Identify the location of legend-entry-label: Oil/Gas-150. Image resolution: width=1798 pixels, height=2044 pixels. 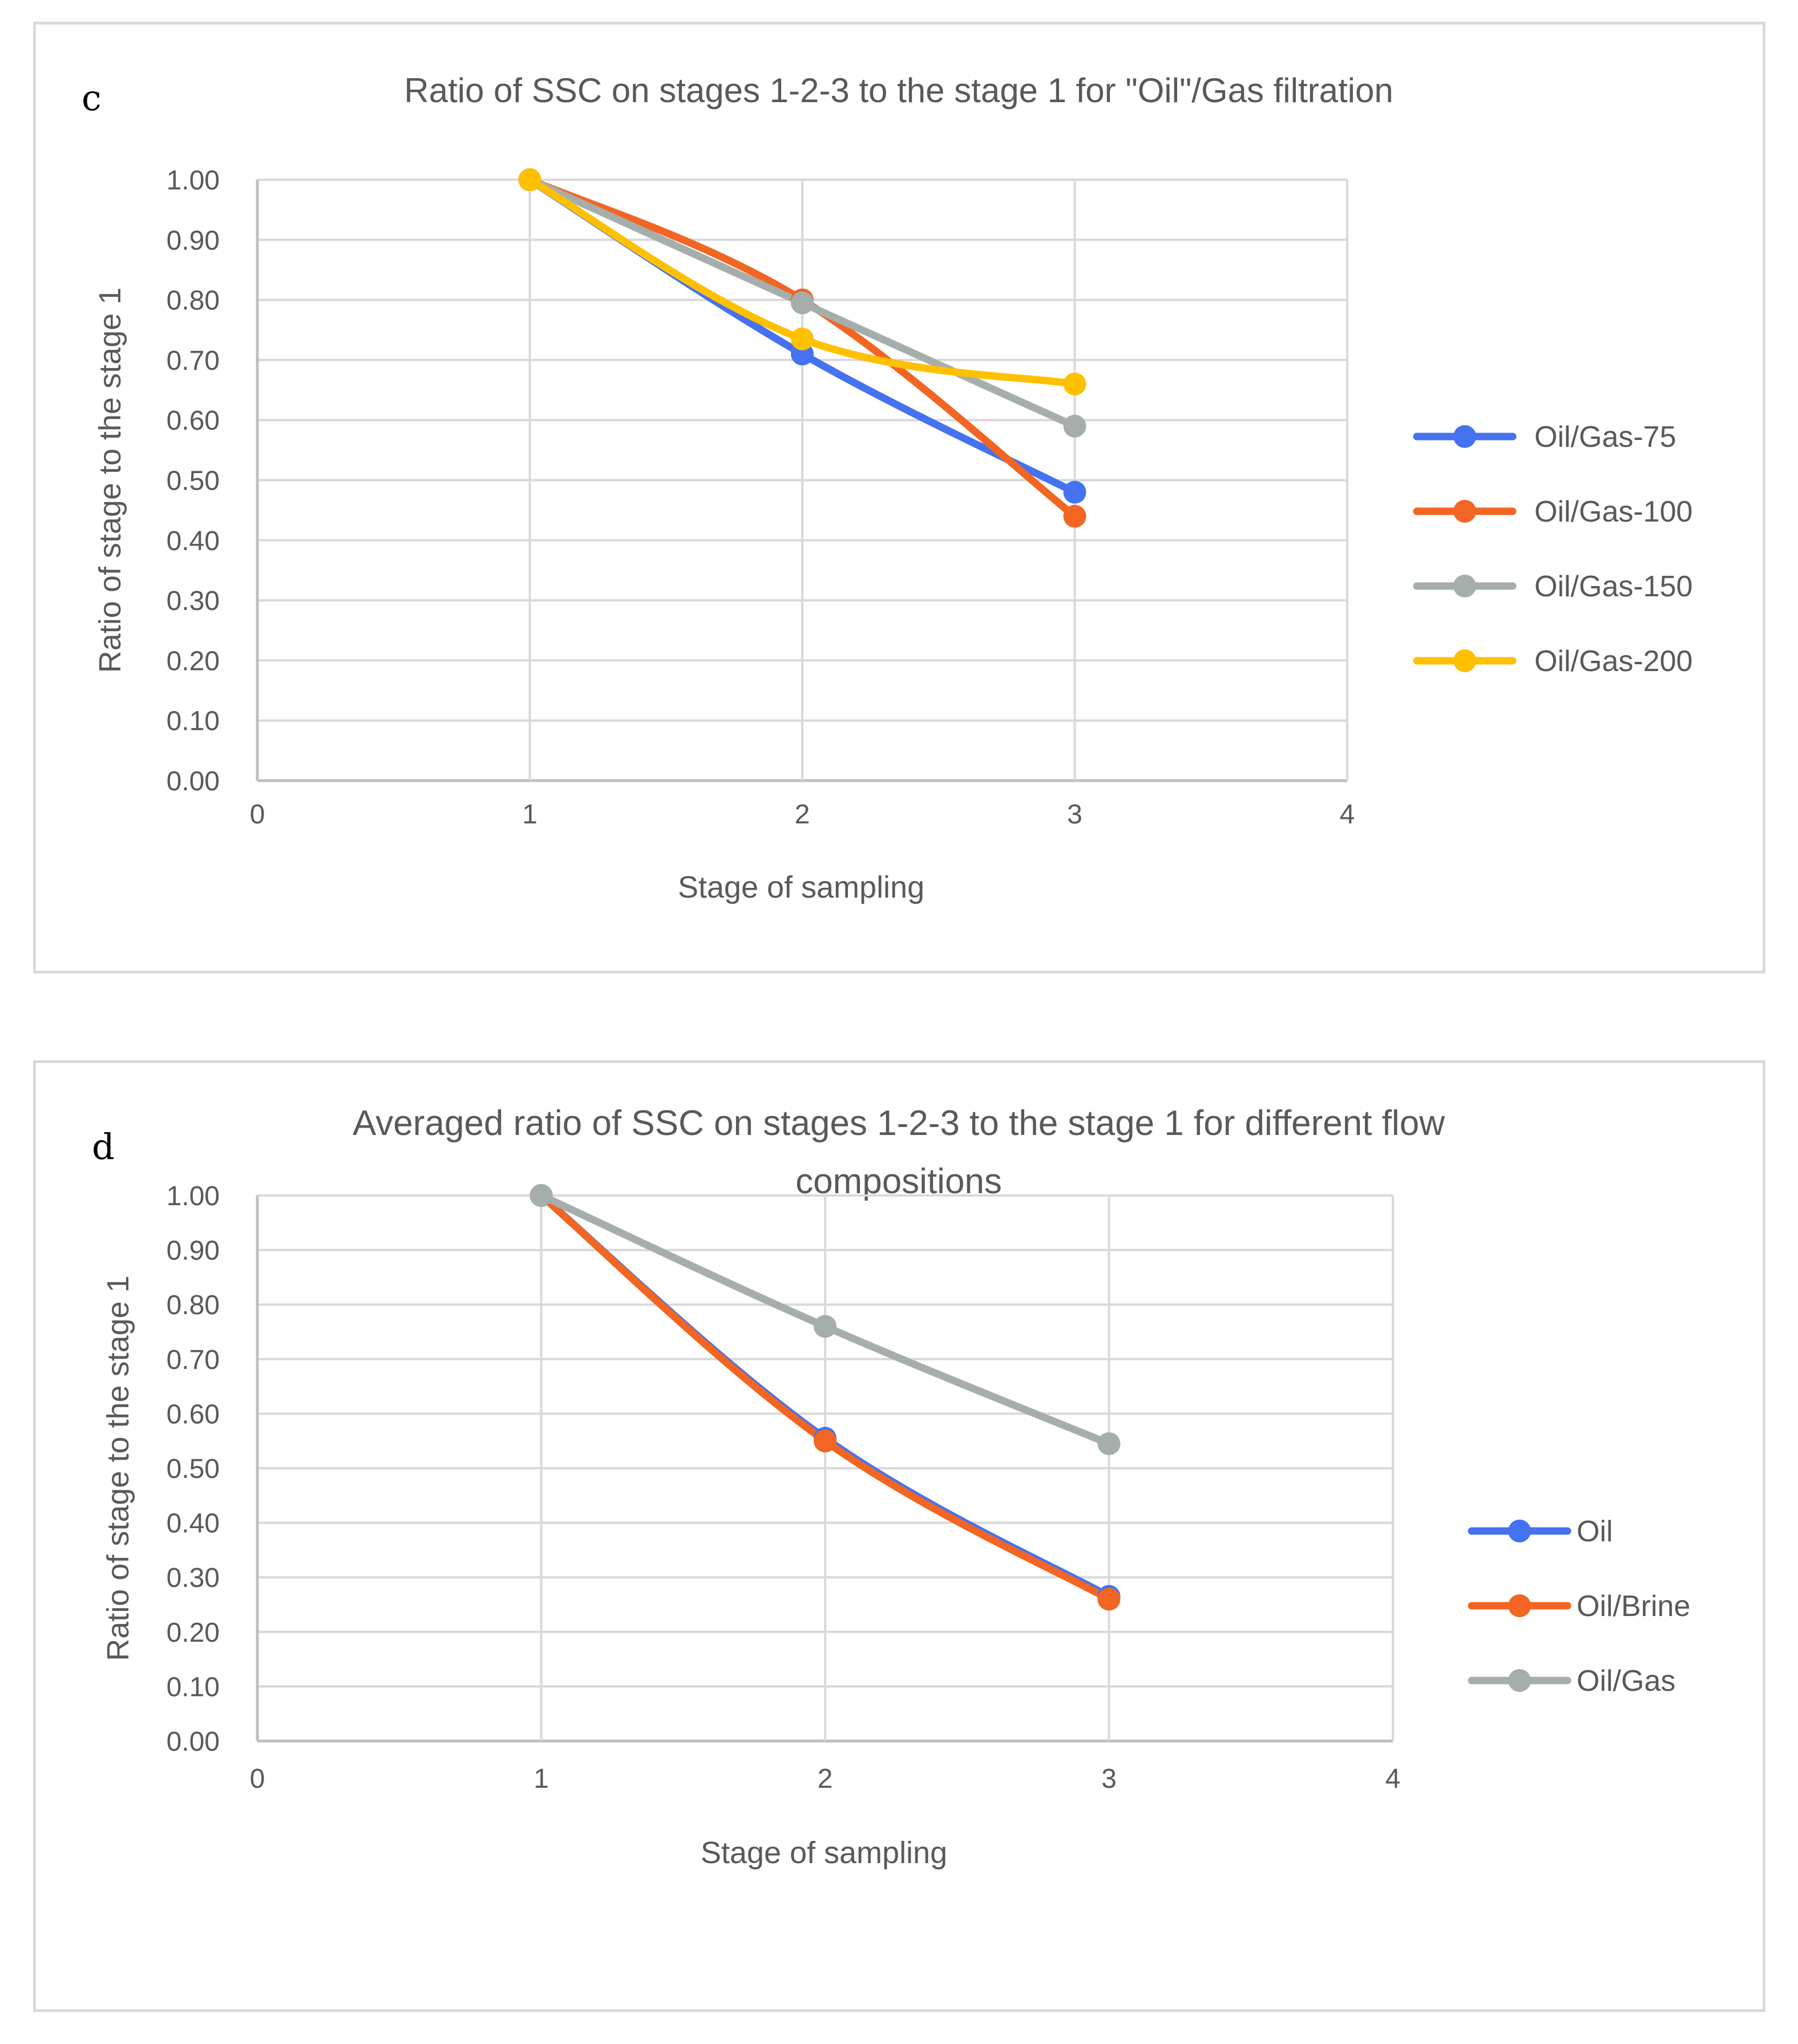
(1613, 586).